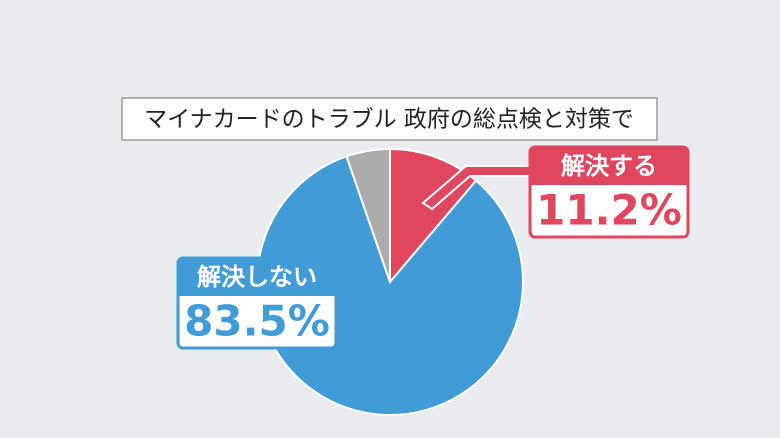  I want to click on title-box, so click(389, 119).